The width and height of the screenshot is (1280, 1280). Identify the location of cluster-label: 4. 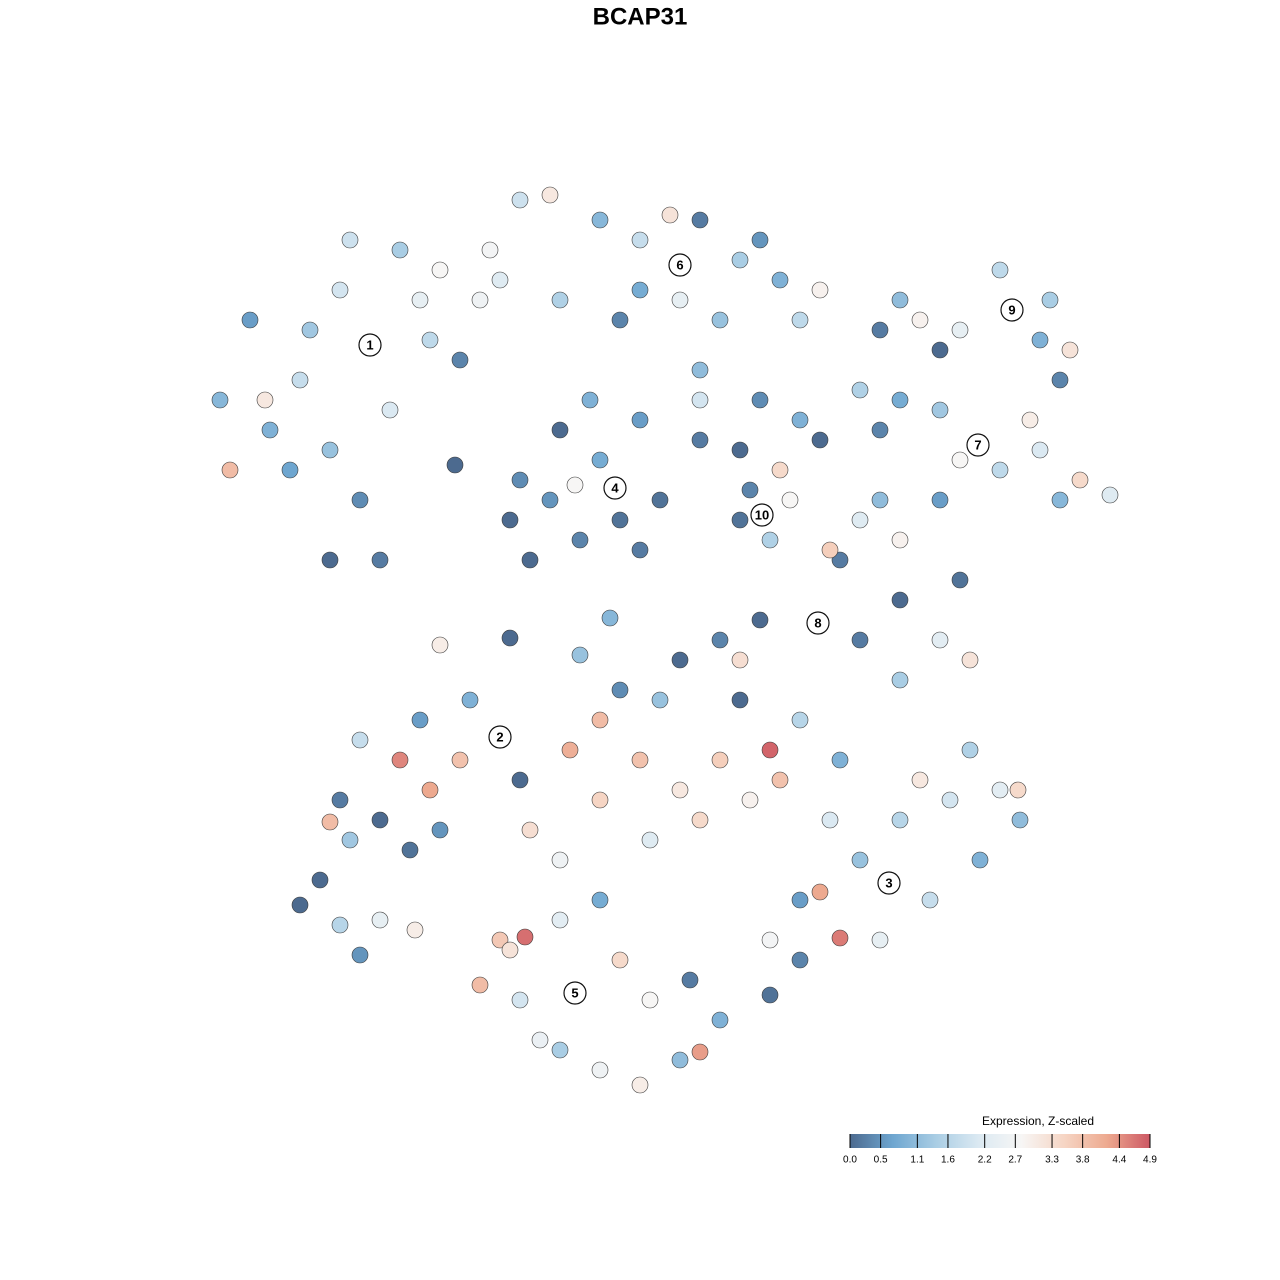
(615, 487).